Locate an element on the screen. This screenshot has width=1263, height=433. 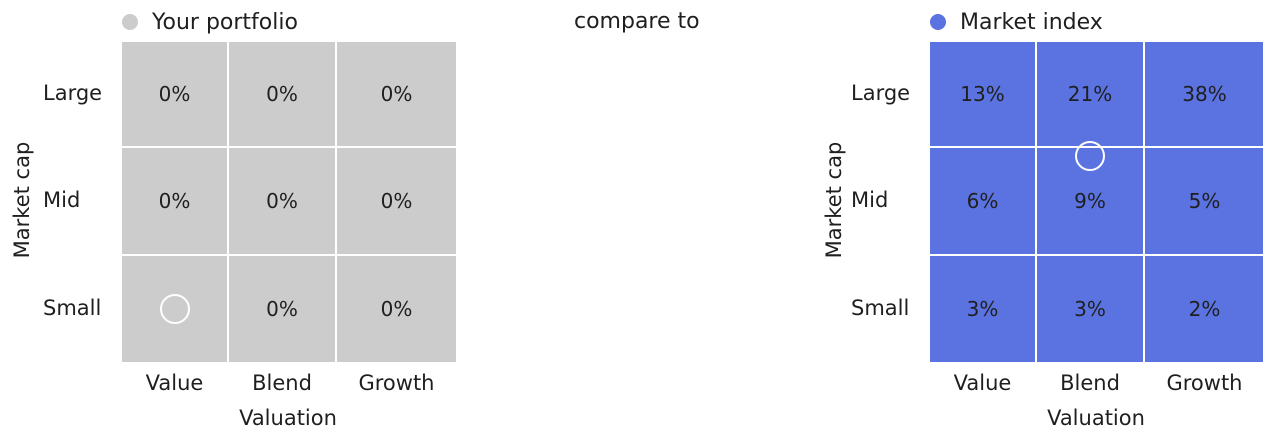
index-col-label-blend: Blend is located at coordinates (1090, 383).